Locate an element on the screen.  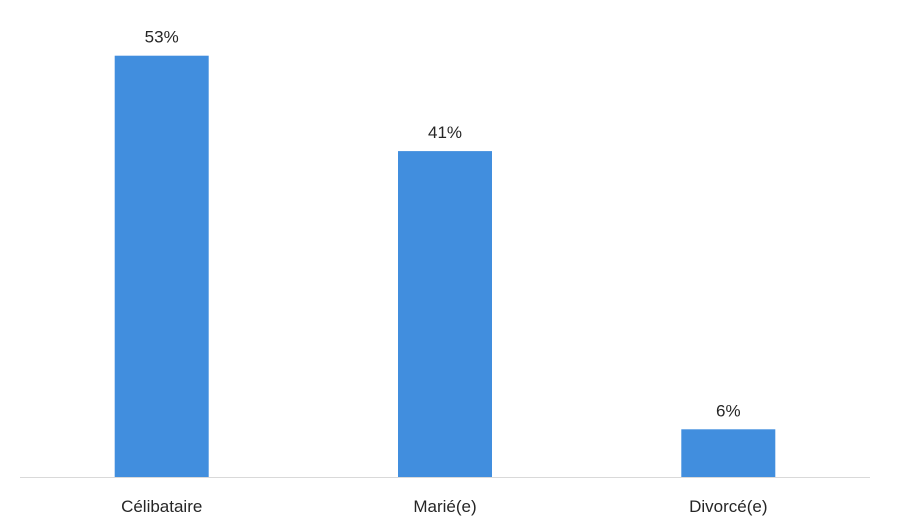
x-tick-label-1: Marié(e) is located at coordinates (444, 506).